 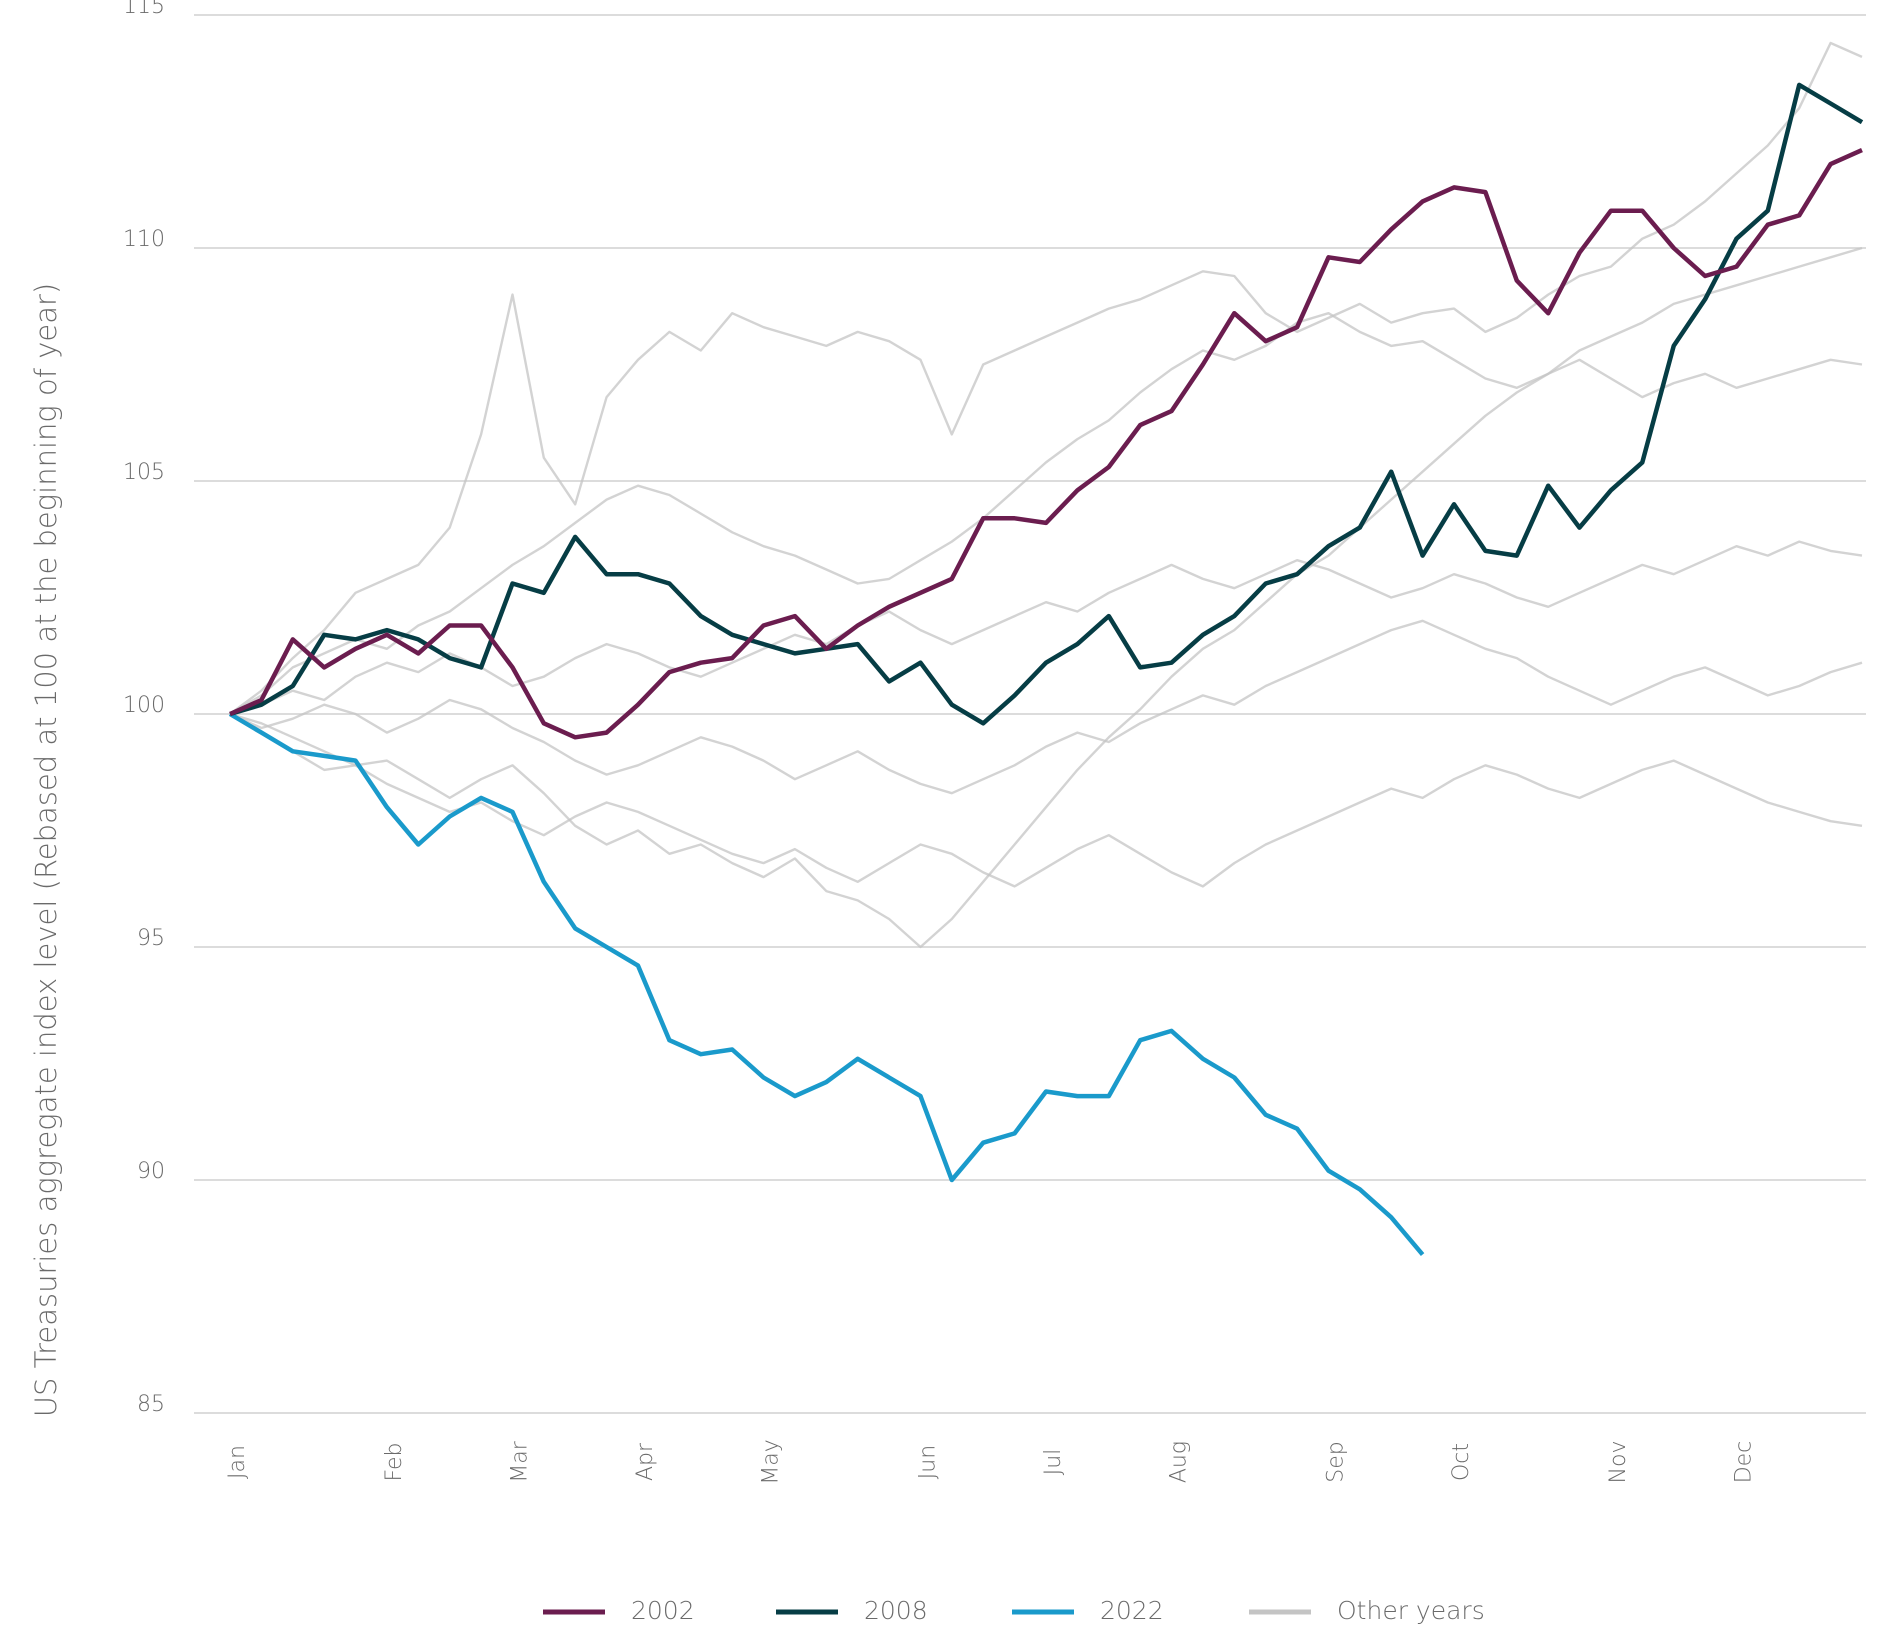 What do you see at coordinates (1411, 1610) in the screenshot?
I see `legend-label: Other years` at bounding box center [1411, 1610].